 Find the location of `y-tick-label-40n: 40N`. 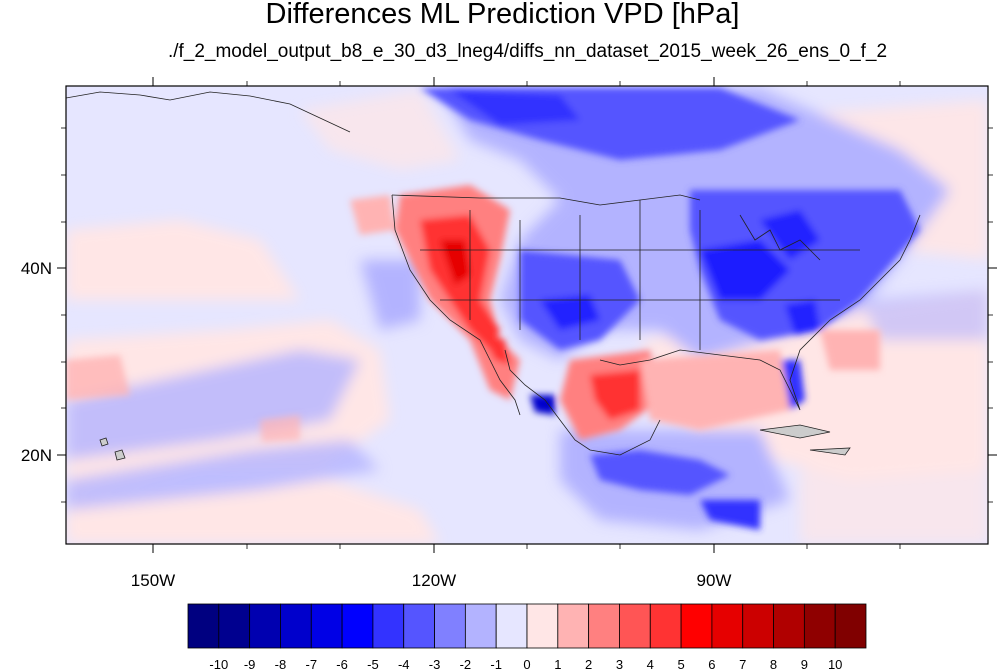

y-tick-label-40n: 40N is located at coordinates (36, 268).